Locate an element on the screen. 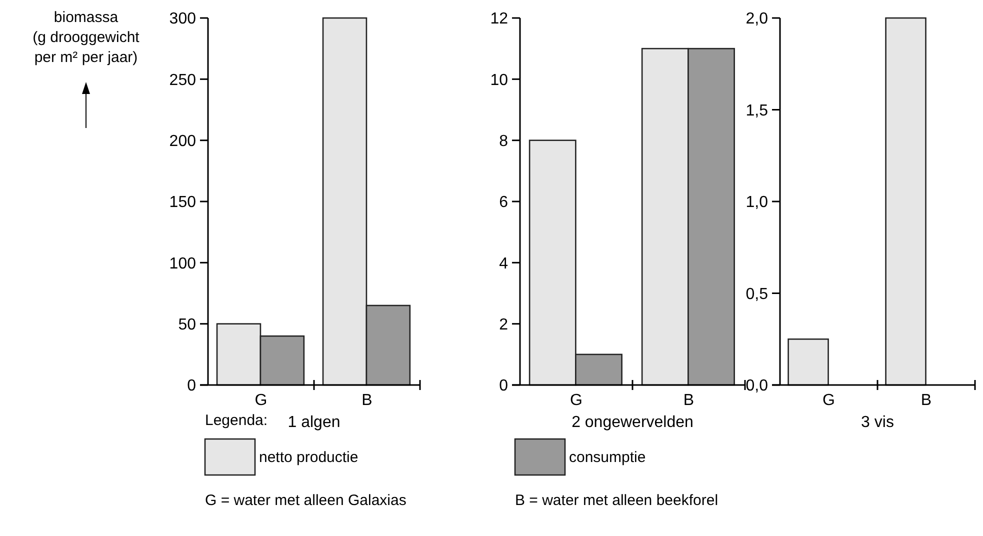 This screenshot has height=536, width=983. y-tick-label: 0,0 is located at coordinates (757, 386).